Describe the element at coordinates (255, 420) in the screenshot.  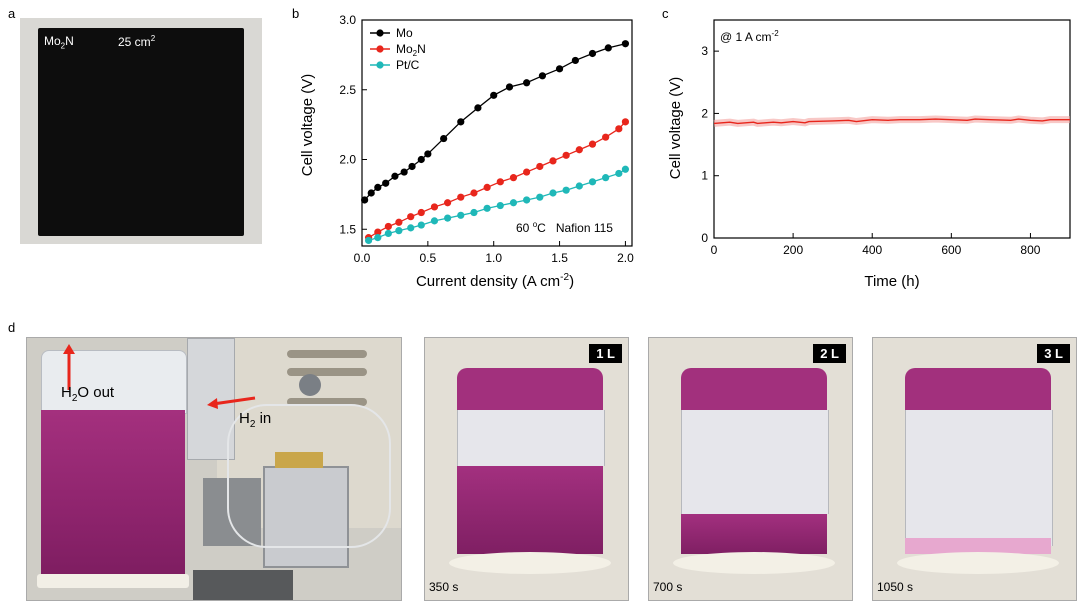
I see `h2-in-label: H2 in` at that location.